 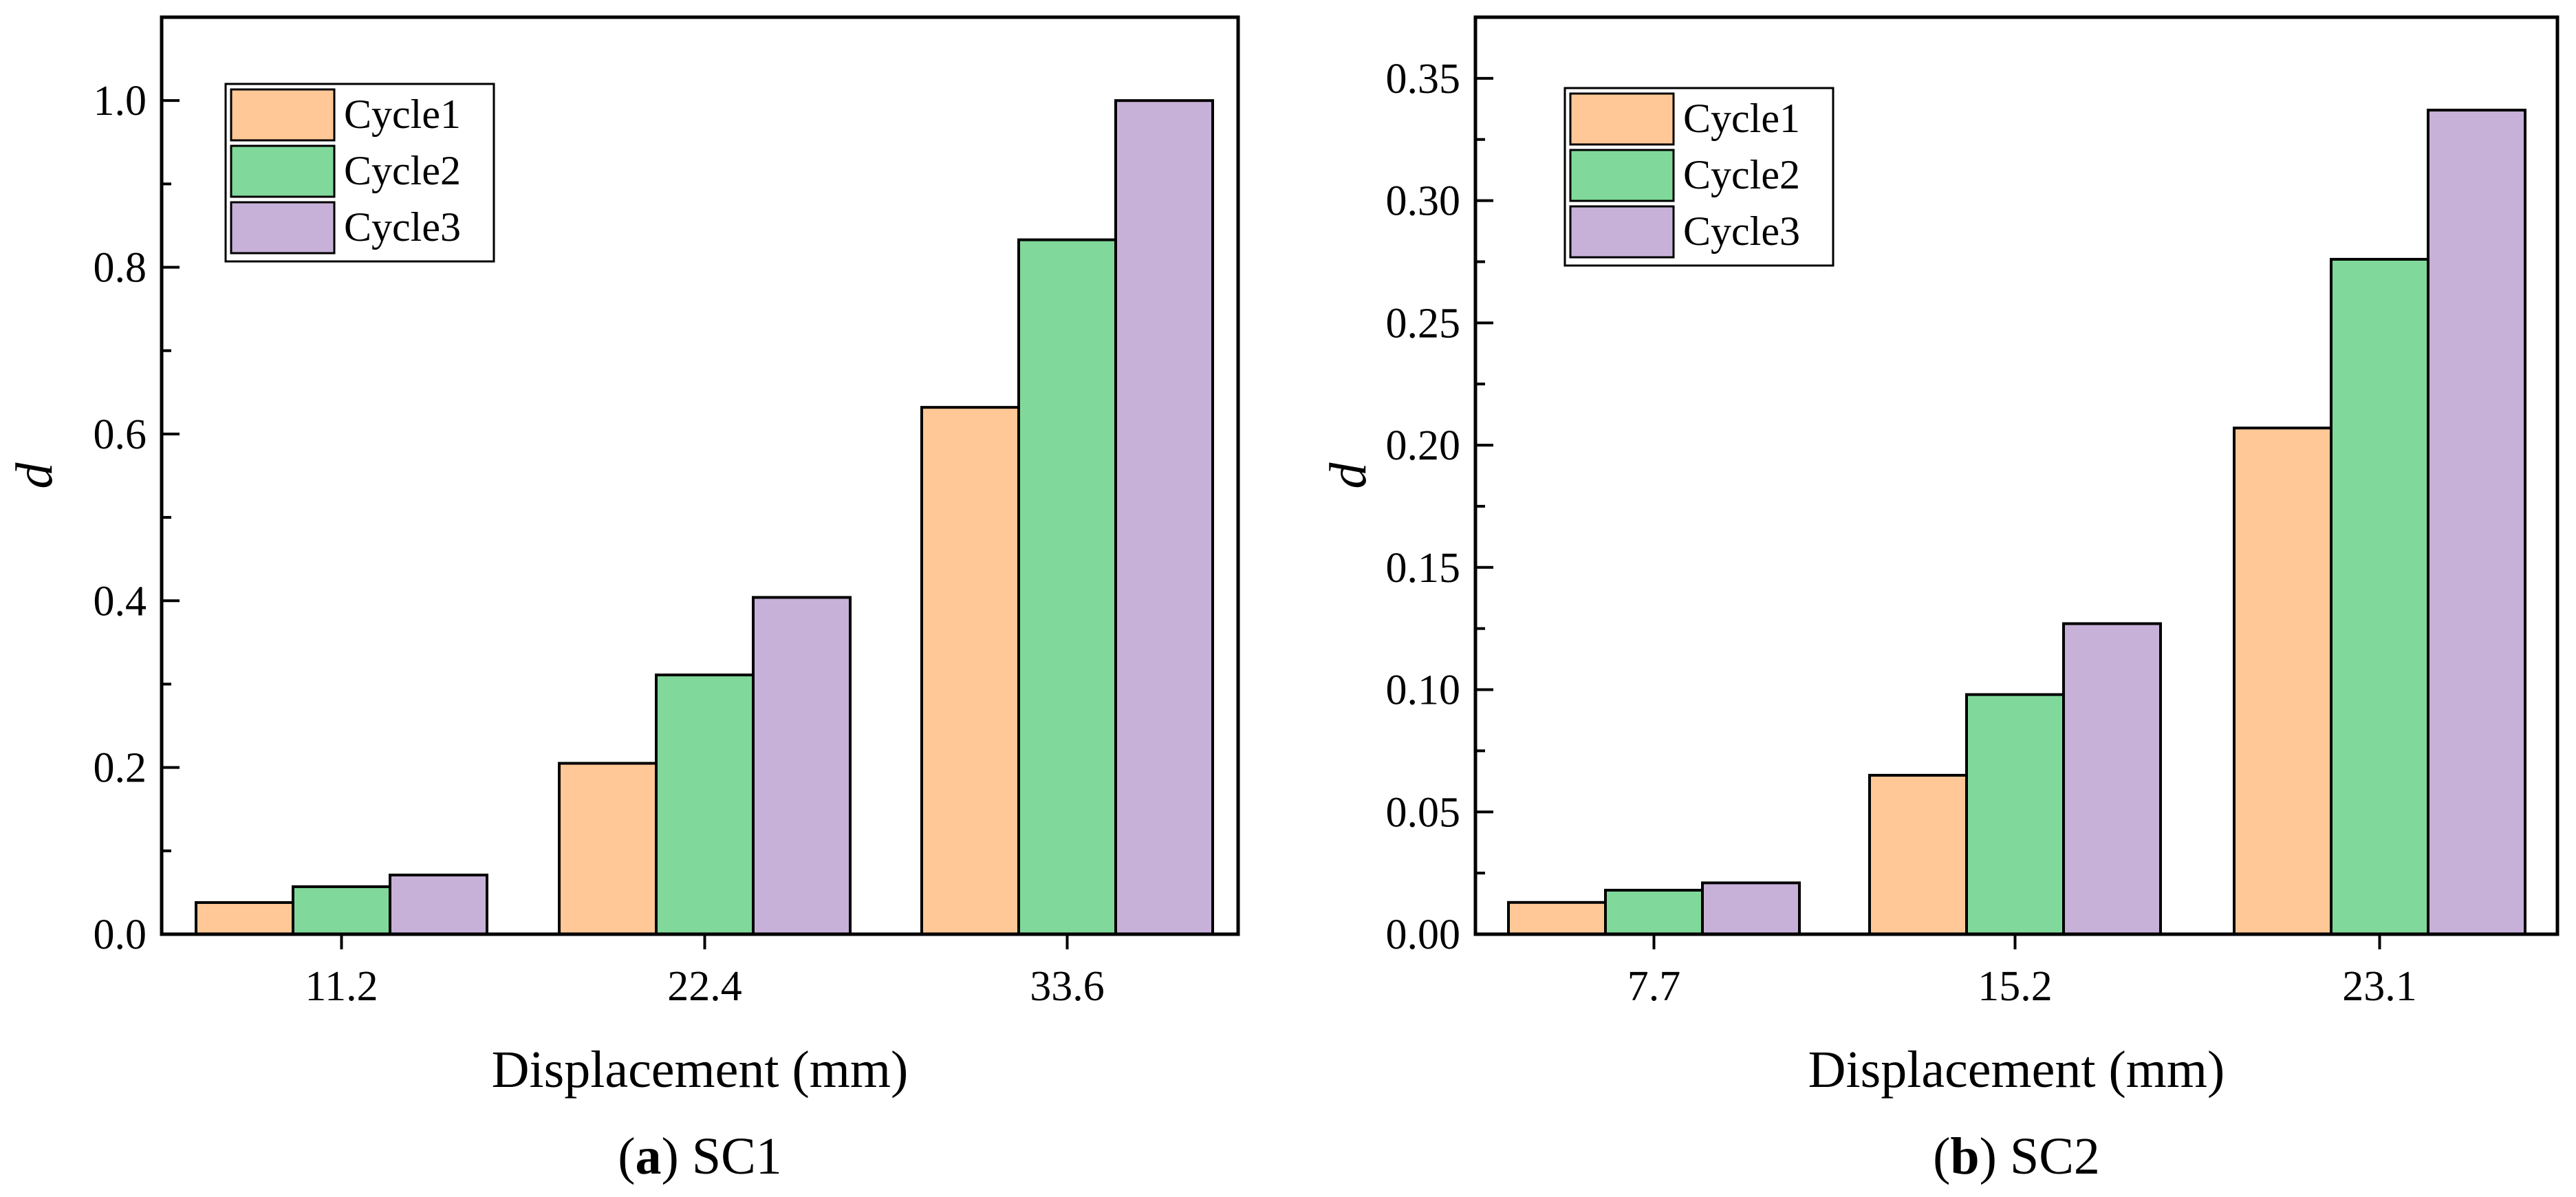 What do you see at coordinates (120, 101) in the screenshot?
I see `y-tick-label: 1.0` at bounding box center [120, 101].